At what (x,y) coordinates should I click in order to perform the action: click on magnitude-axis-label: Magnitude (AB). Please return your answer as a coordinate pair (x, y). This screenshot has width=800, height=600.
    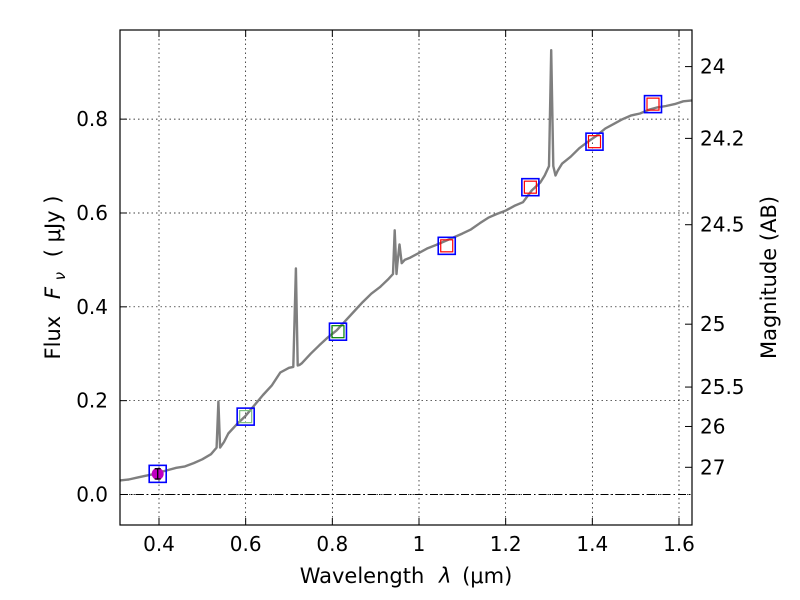
    Looking at the image, I should click on (769, 277).